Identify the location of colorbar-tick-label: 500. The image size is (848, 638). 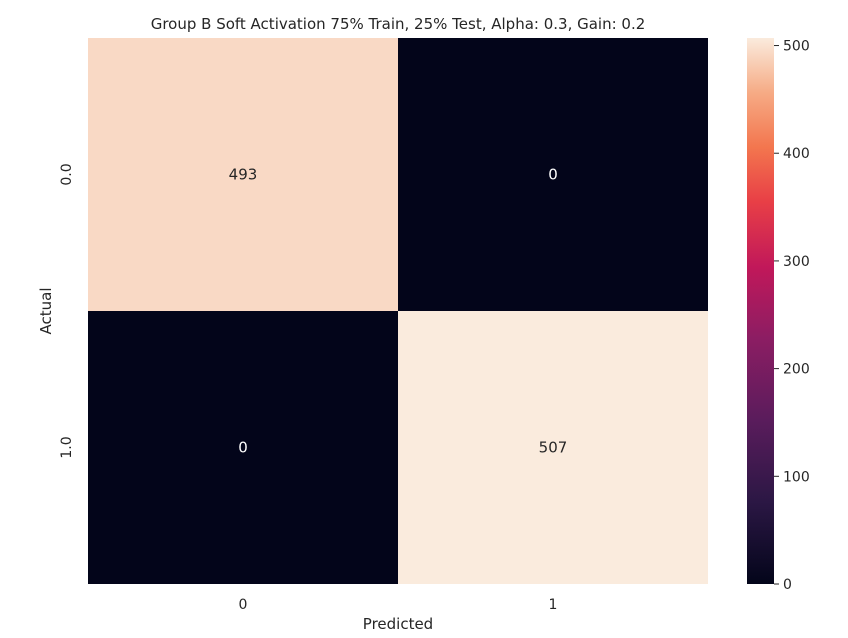
(796, 47).